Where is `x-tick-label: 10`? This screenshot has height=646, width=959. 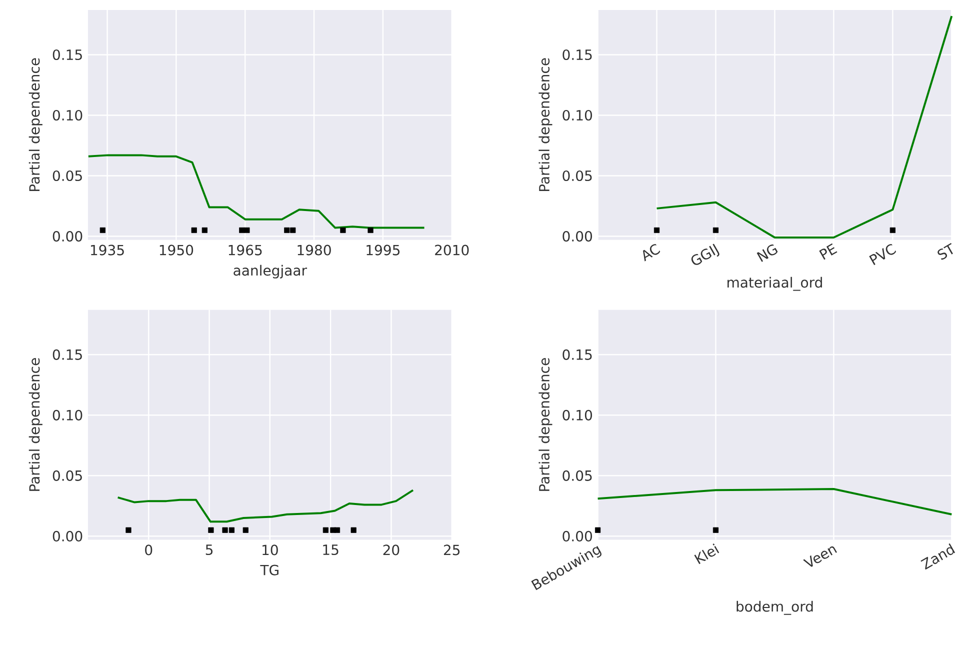 x-tick-label: 10 is located at coordinates (270, 550).